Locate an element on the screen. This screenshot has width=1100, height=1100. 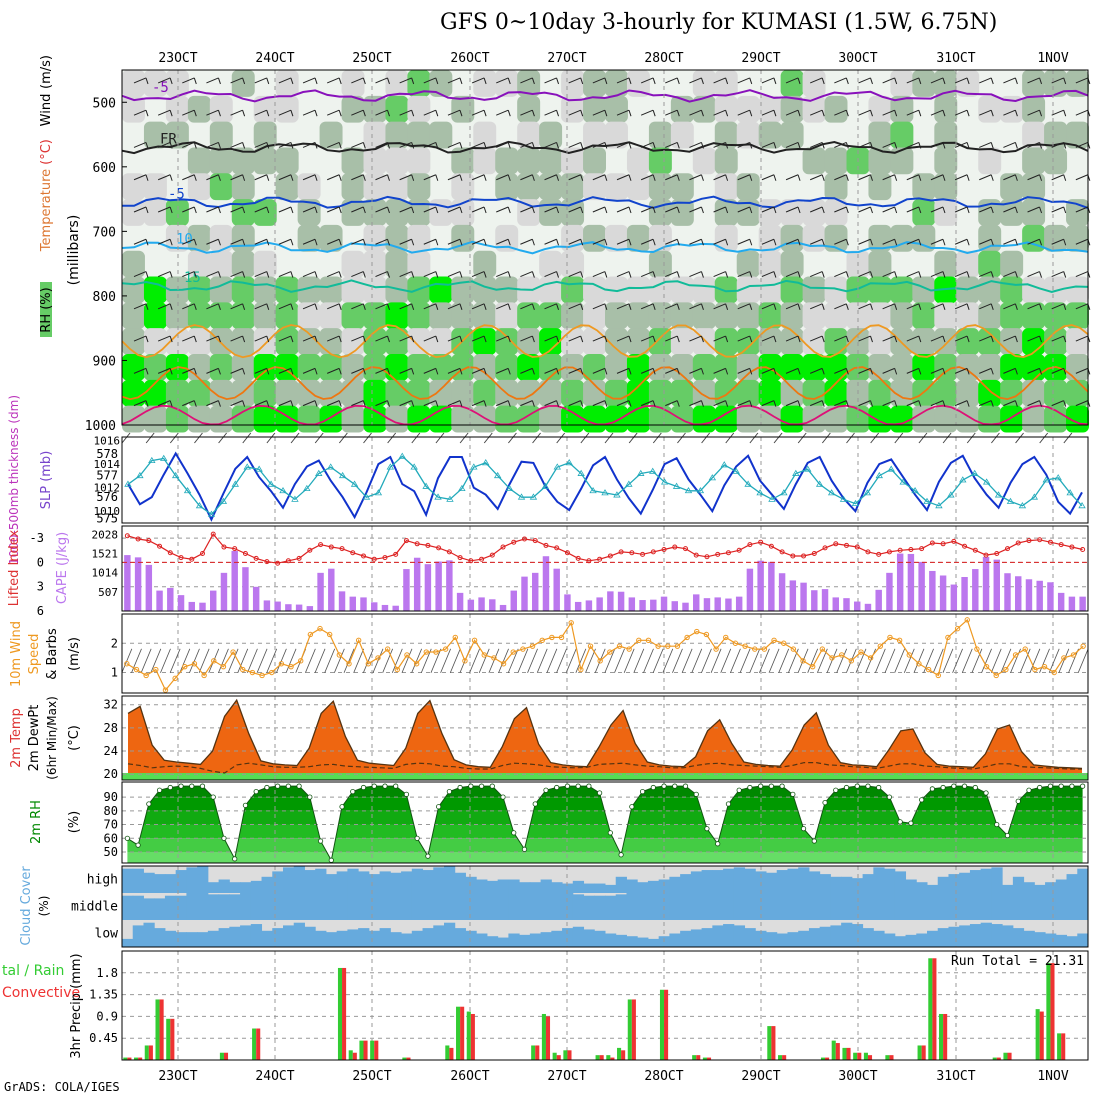
wind10-barb is located at coordinates (436, 660).